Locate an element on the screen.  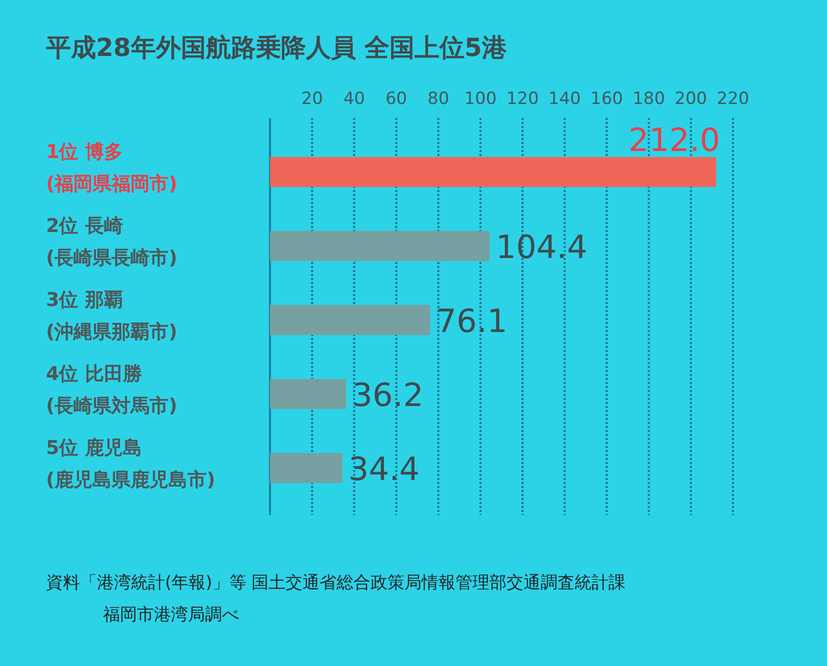
x-tick-label: 40 is located at coordinates (354, 99).